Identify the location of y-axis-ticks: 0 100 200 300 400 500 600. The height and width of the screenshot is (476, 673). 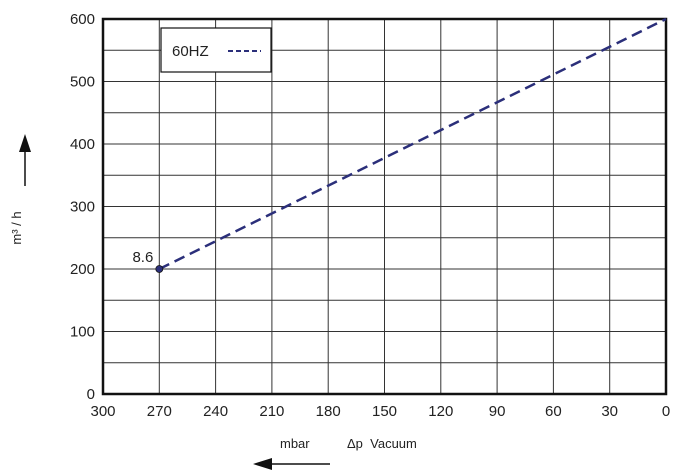
(82, 207).